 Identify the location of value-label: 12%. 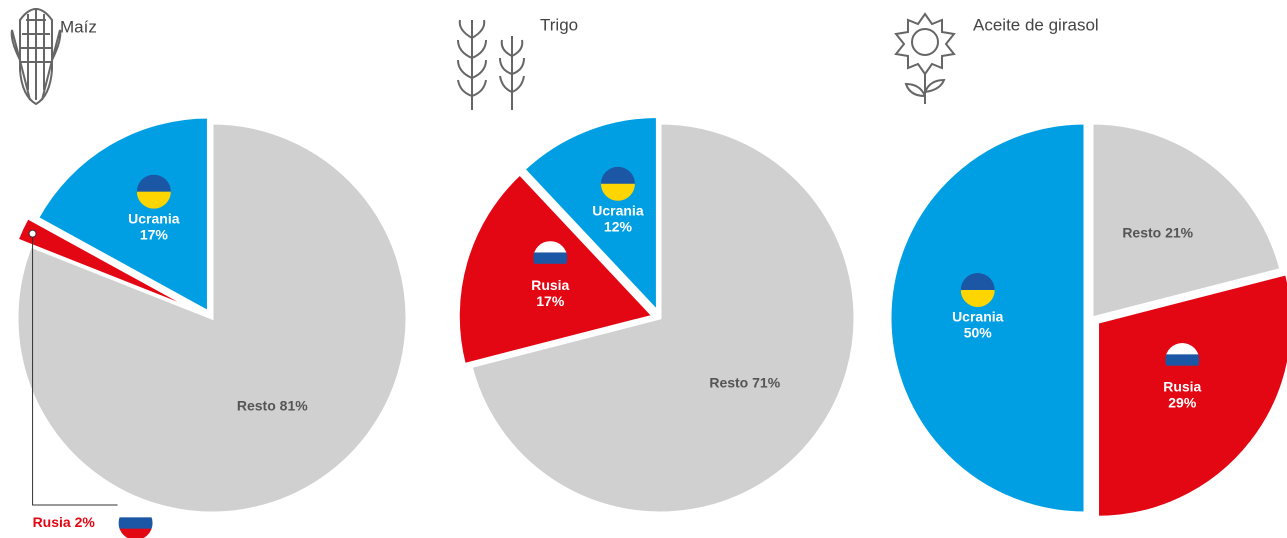
(618, 226).